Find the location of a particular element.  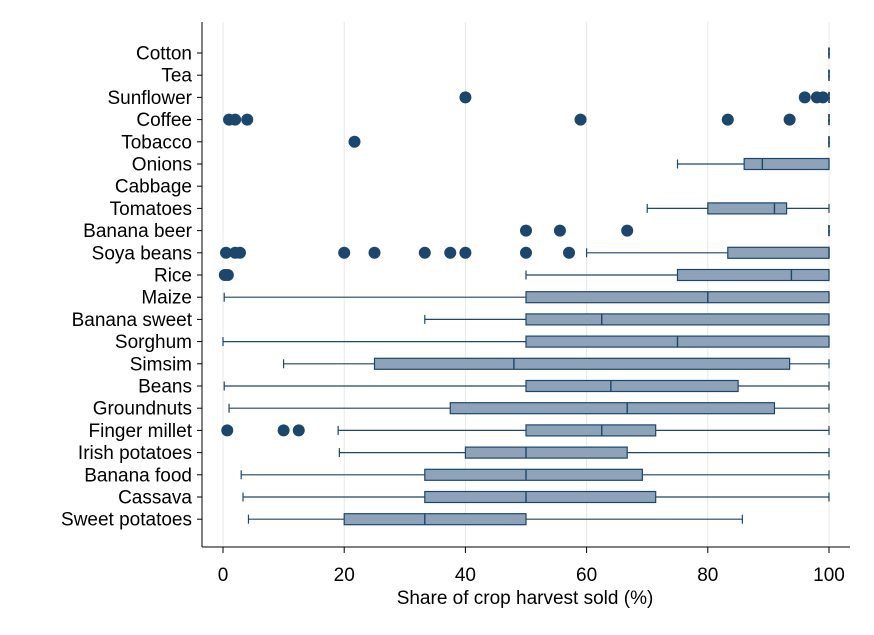

y-tick-label-banana-beer: Banana beer is located at coordinates (137, 231).